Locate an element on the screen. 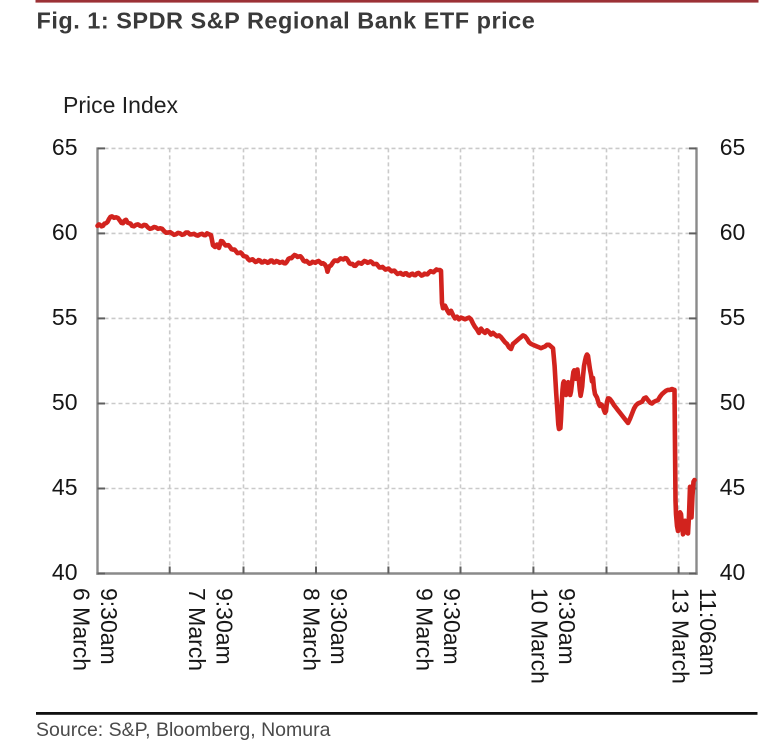  svg-text: 9:30am8 March is located at coordinates (326, 629).